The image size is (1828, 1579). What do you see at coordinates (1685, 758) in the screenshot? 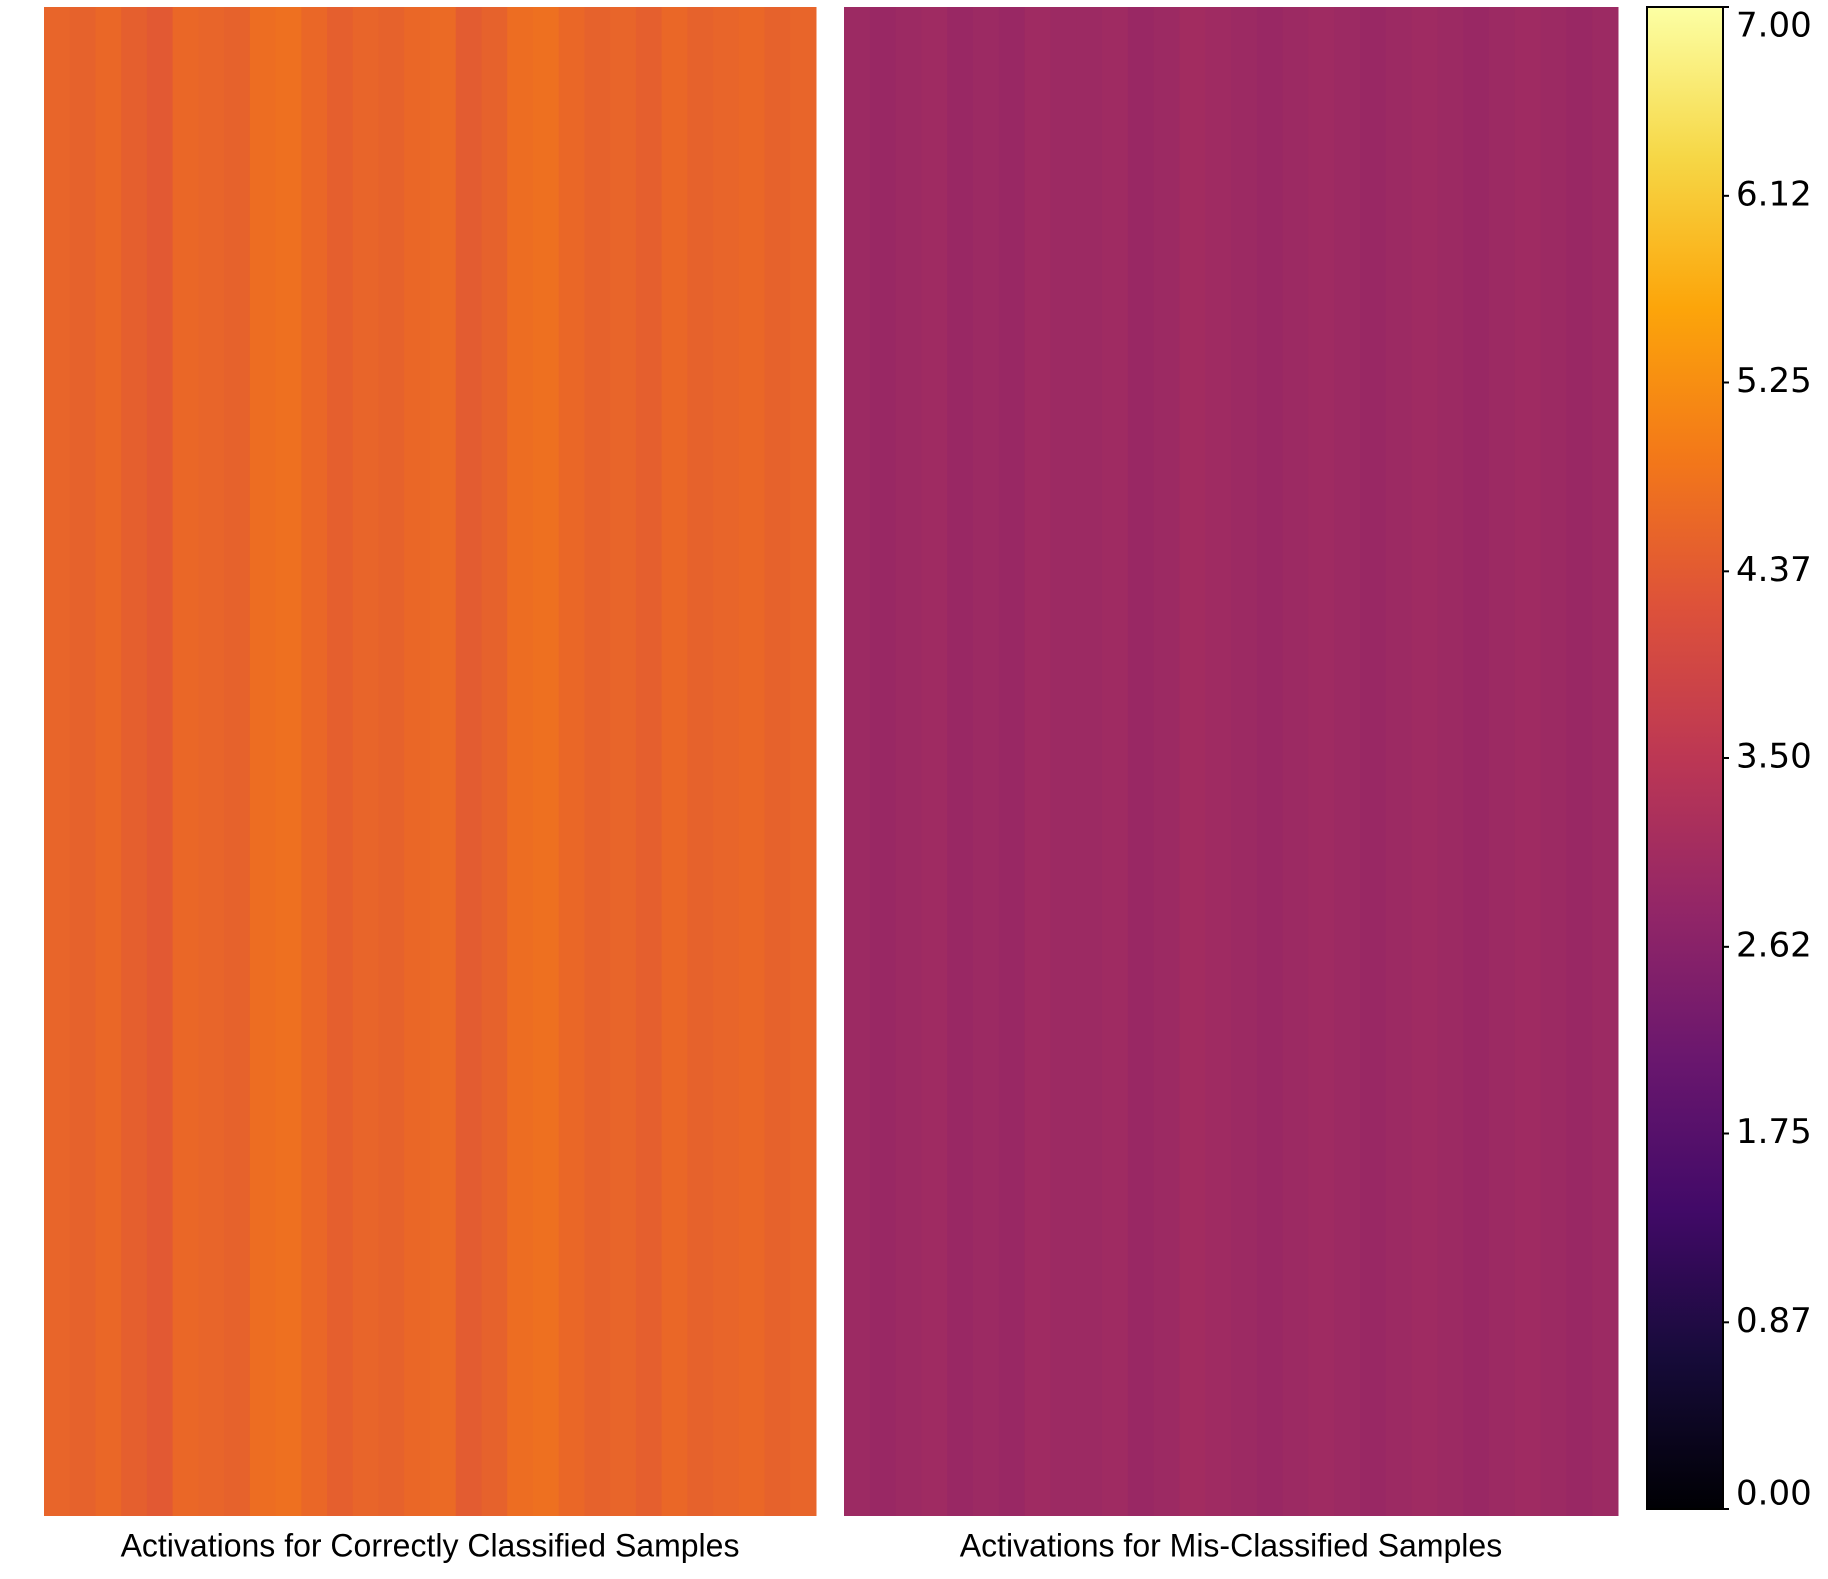
I see `colorbar` at bounding box center [1685, 758].